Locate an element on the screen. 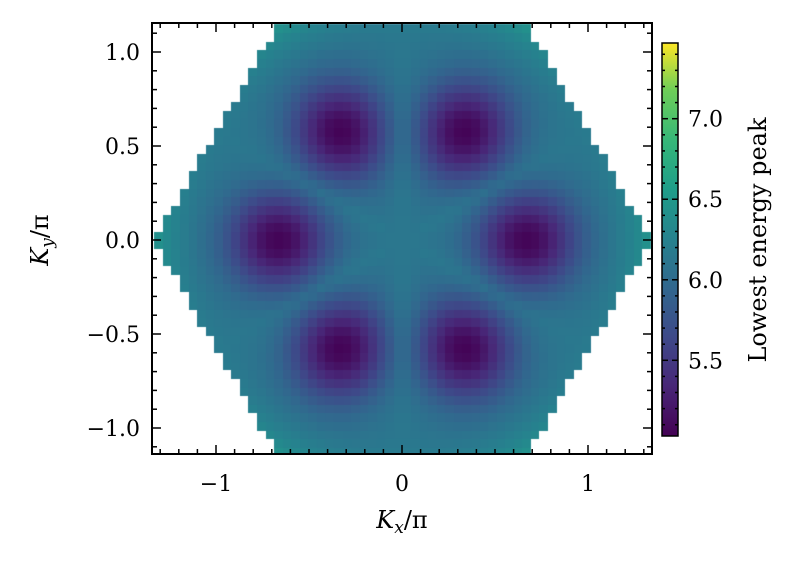 Image resolution: width=798 pixels, height=568 pixels. x-axis-tick-labels: −1 0 1 is located at coordinates (397, 484).